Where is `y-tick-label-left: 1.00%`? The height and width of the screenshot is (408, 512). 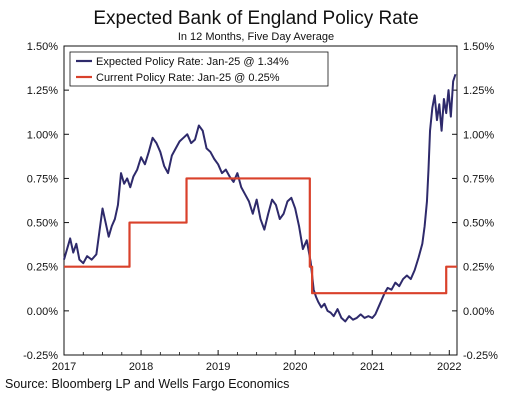 y-tick-label-left: 1.00% is located at coordinates (42, 135).